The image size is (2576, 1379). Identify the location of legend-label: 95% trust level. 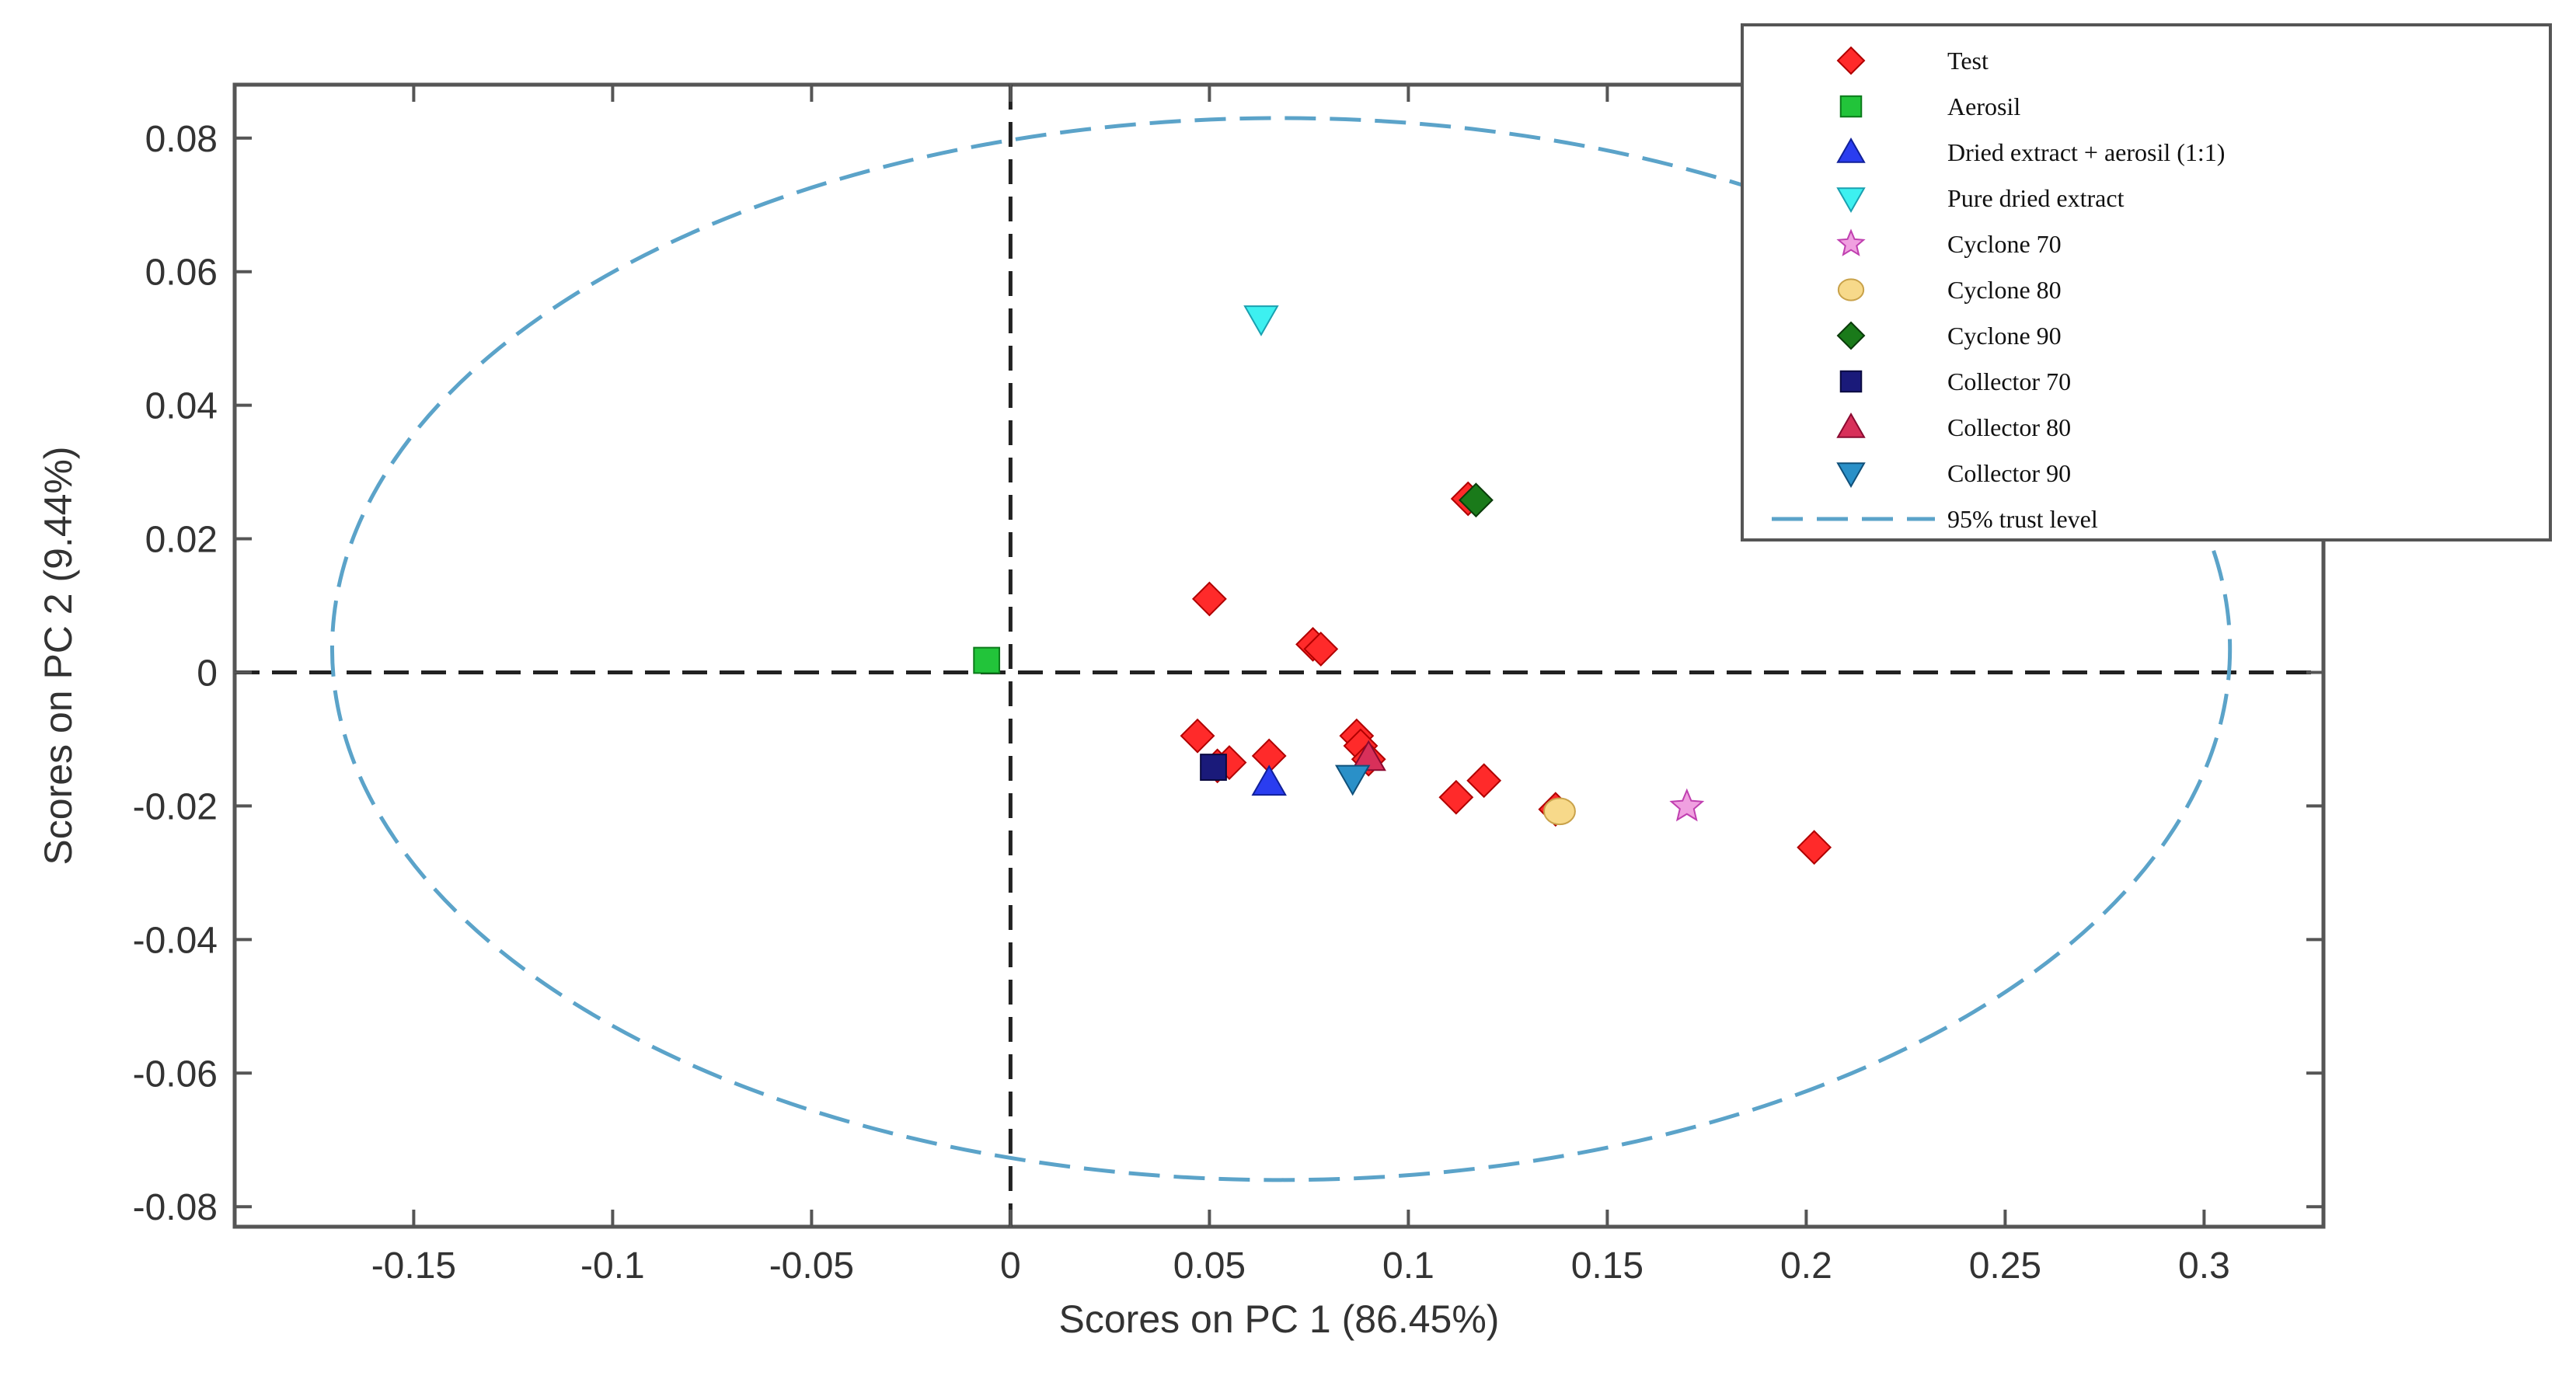
(2022, 519).